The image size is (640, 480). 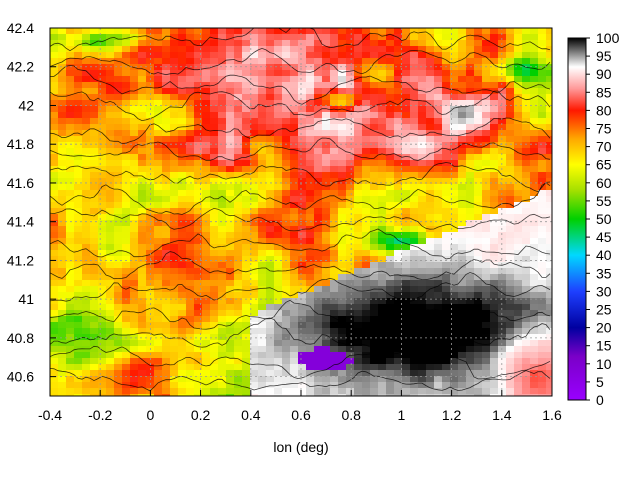 What do you see at coordinates (604, 110) in the screenshot?
I see `colorbar-tick-label: 80` at bounding box center [604, 110].